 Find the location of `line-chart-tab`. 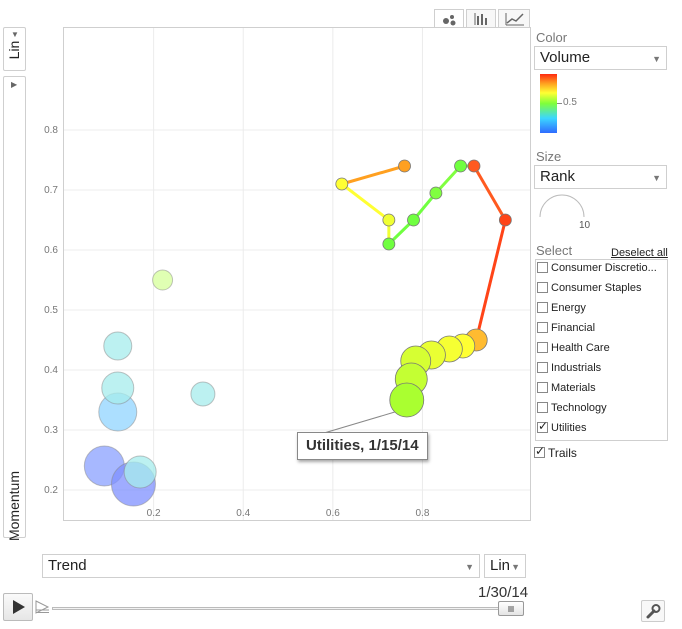

line-chart-tab is located at coordinates (514, 19).